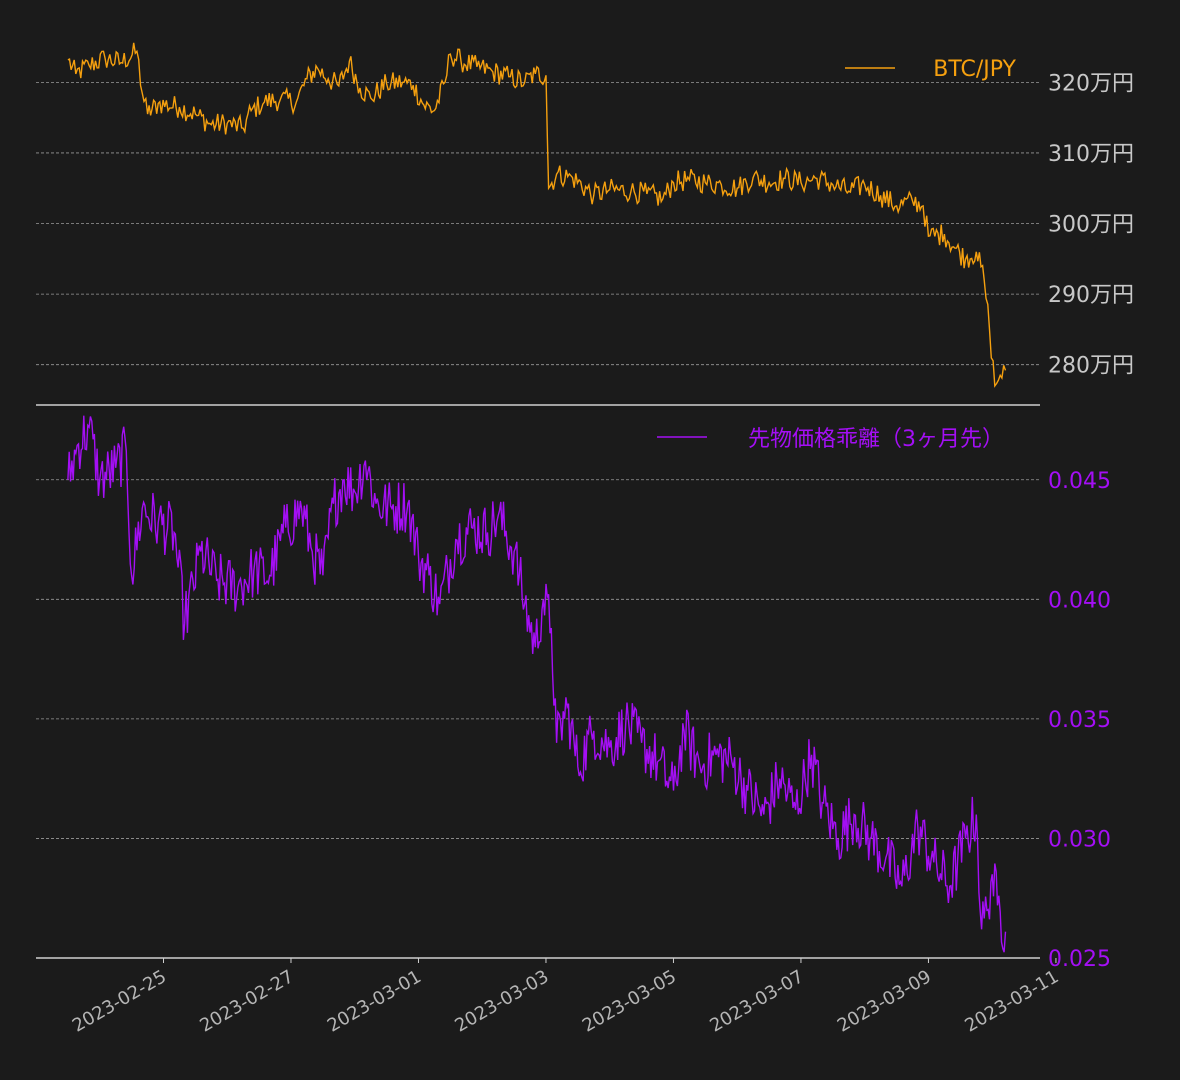 Image resolution: width=1180 pixels, height=1080 pixels. What do you see at coordinates (931, 69) in the screenshot?
I see `btc-legend: BTC/JPY` at bounding box center [931, 69].